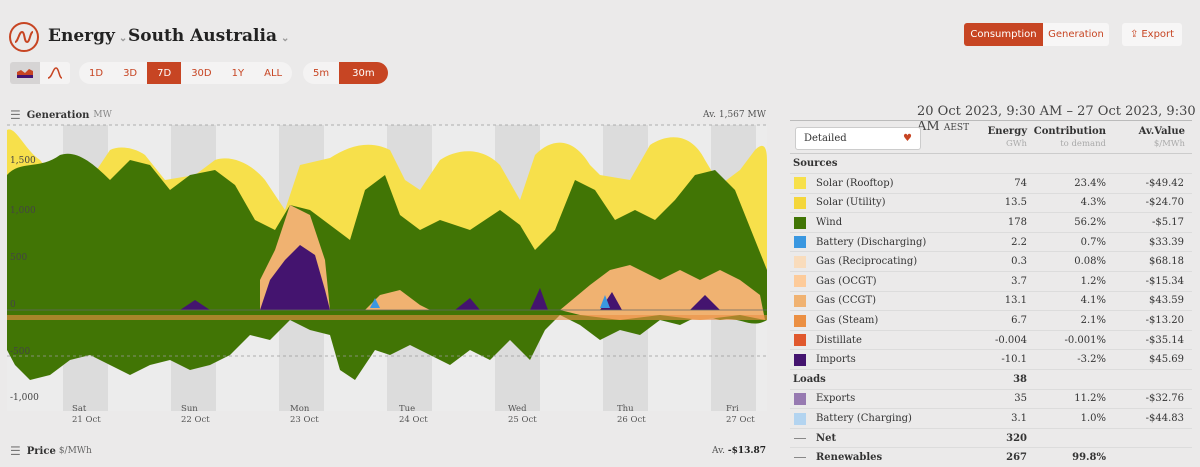 This screenshot has height=467, width=1200. I want to click on col-energy-header: Energy GWh, so click(1007, 137).